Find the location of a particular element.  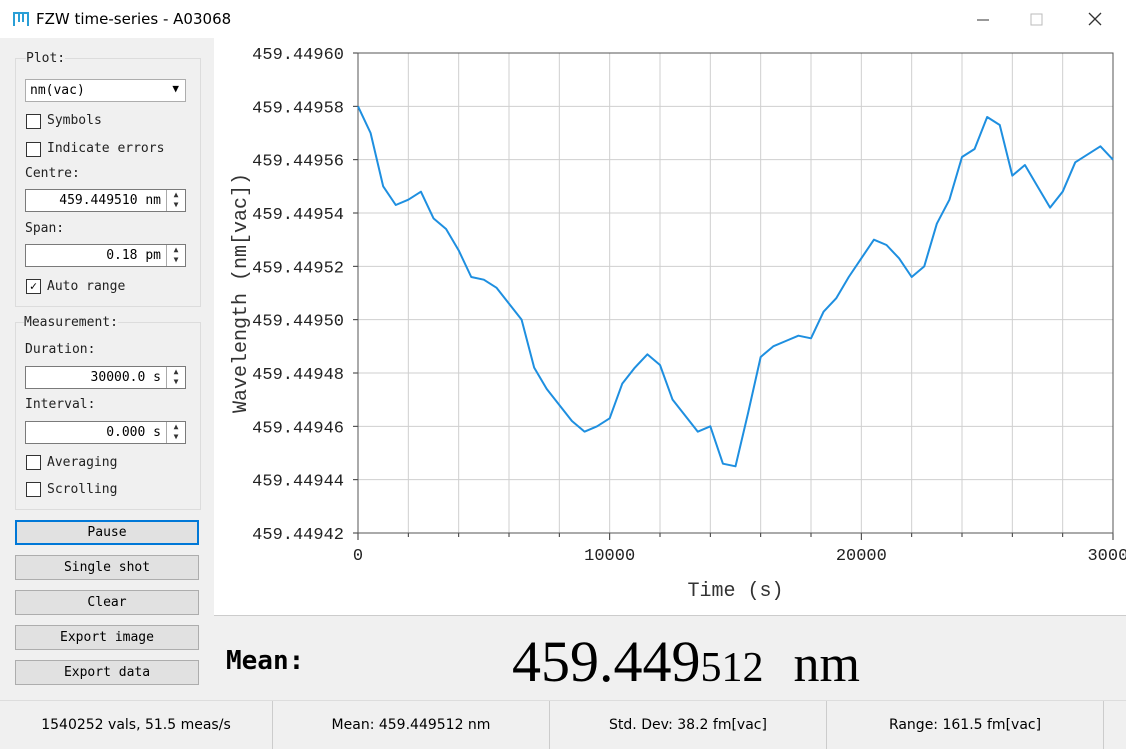

checkbox-label: Symbols is located at coordinates (74, 120).